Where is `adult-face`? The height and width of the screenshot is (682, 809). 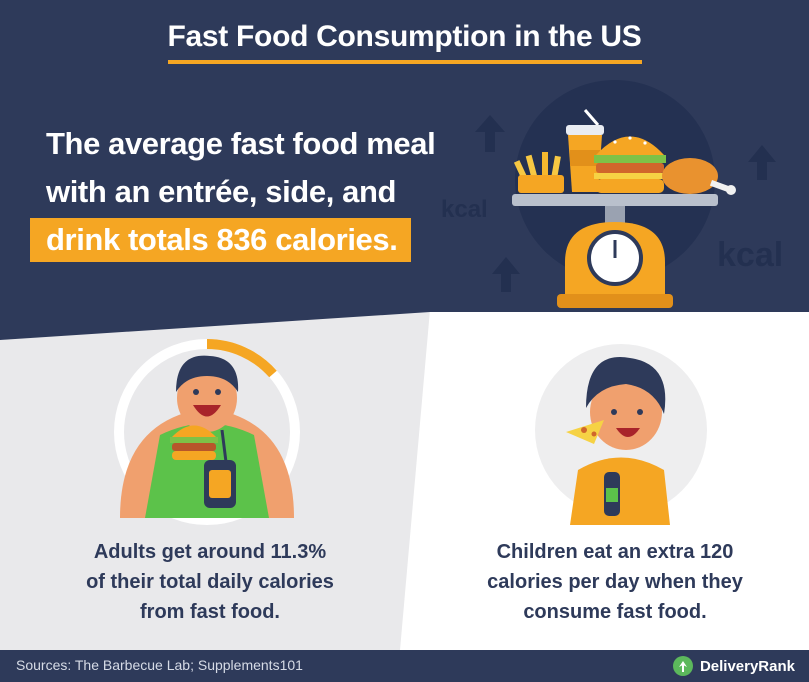
adult-face is located at coordinates (207, 398).